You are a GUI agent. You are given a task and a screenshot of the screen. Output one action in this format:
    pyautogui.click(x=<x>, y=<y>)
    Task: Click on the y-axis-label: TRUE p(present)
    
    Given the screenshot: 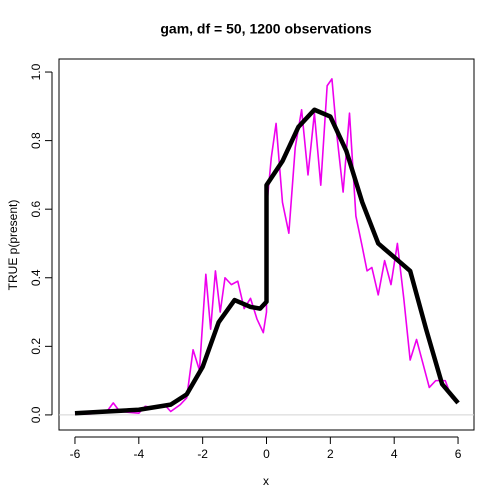 What is the action you would take?
    pyautogui.click(x=13, y=245)
    